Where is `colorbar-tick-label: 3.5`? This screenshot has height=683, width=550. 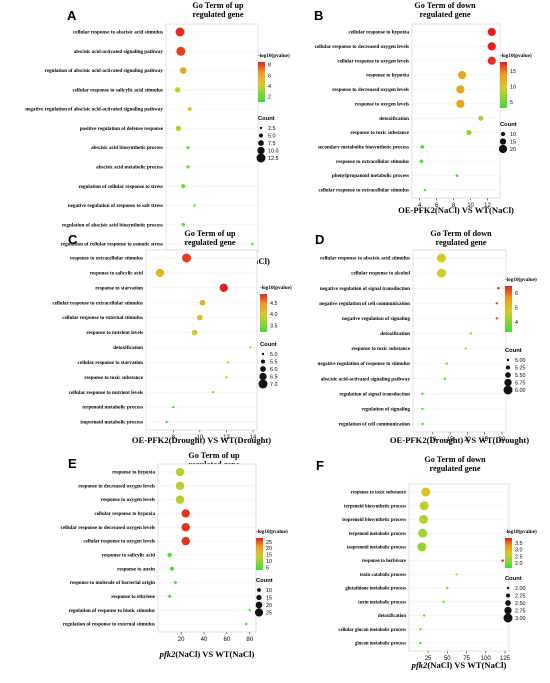
colorbar-tick-label: 3.5 is located at coordinates (519, 544).